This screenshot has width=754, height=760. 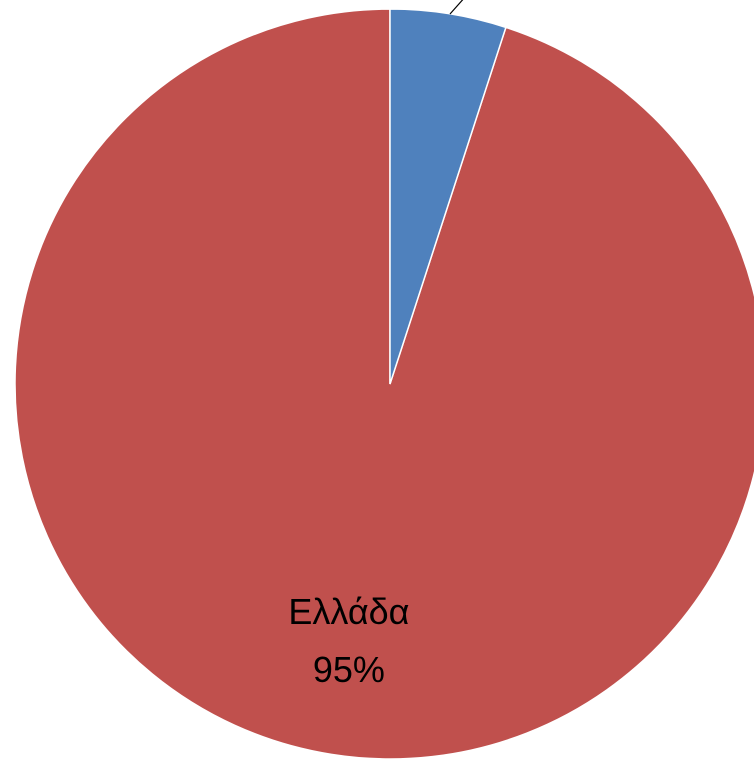 What do you see at coordinates (456, 7) in the screenshot?
I see `leader-line` at bounding box center [456, 7].